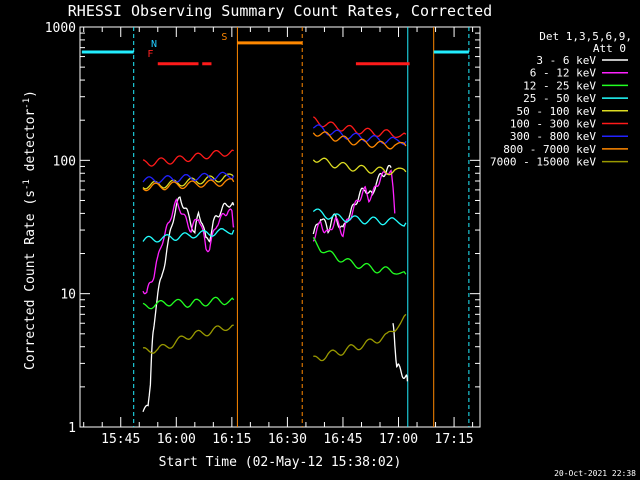  I want to click on legend-label: 6 - 12 keV, so click(563, 73).